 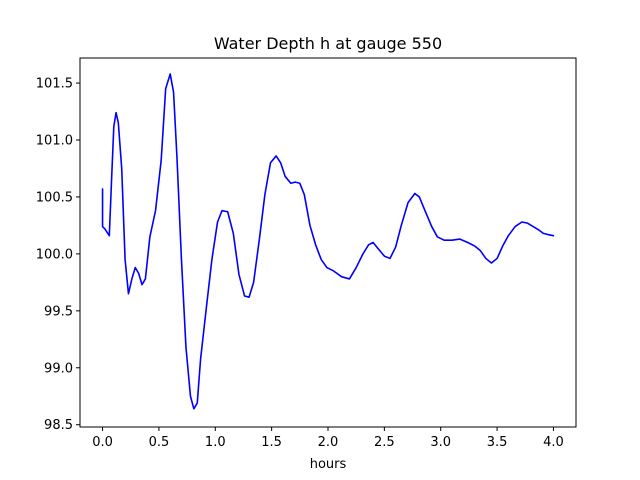 What do you see at coordinates (54, 84) in the screenshot?
I see `y-tick-label: 101.5` at bounding box center [54, 84].